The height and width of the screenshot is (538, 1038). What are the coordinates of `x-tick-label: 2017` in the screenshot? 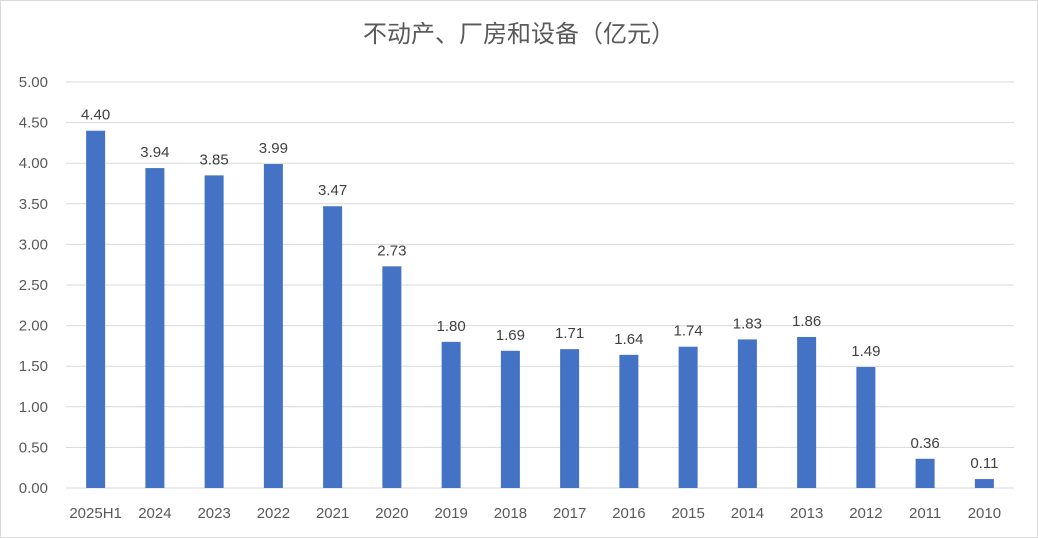 It's located at (569, 513).